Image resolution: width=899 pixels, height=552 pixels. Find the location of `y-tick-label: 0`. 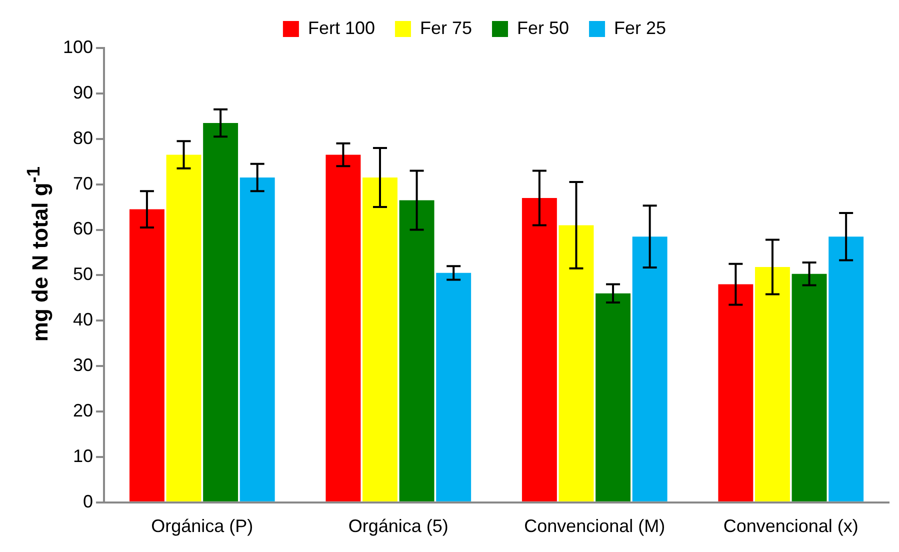

y-tick-label: 0 is located at coordinates (88, 501).